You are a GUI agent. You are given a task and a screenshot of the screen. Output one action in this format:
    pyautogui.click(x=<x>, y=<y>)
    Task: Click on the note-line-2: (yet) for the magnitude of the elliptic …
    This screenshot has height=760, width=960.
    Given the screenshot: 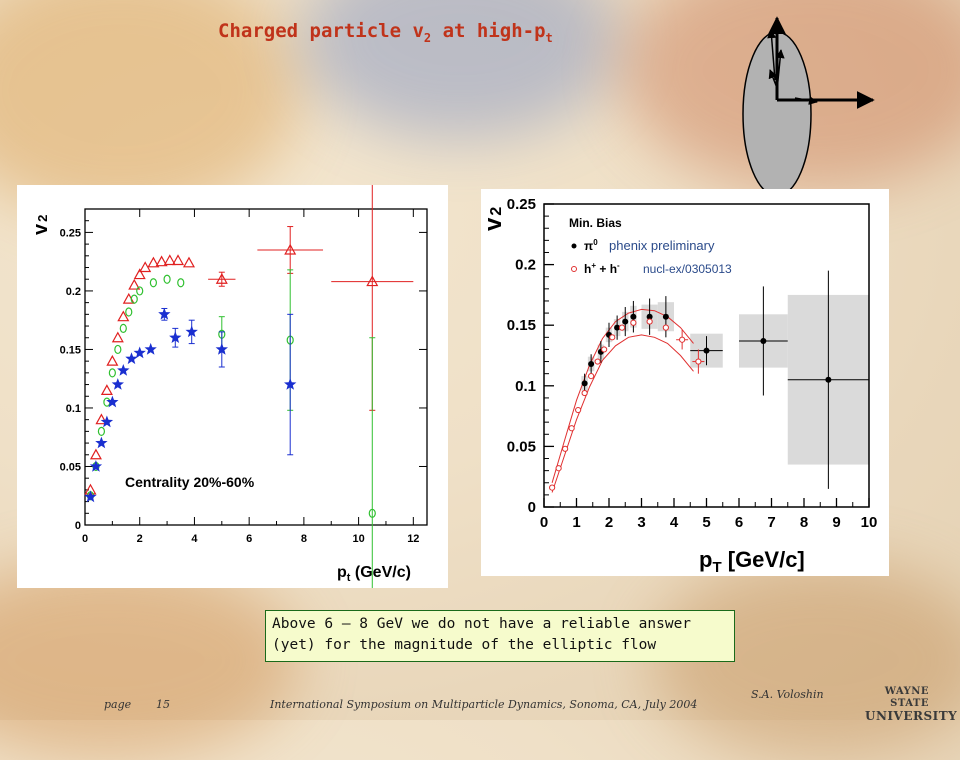 What is the action you would take?
    pyautogui.click(x=464, y=645)
    